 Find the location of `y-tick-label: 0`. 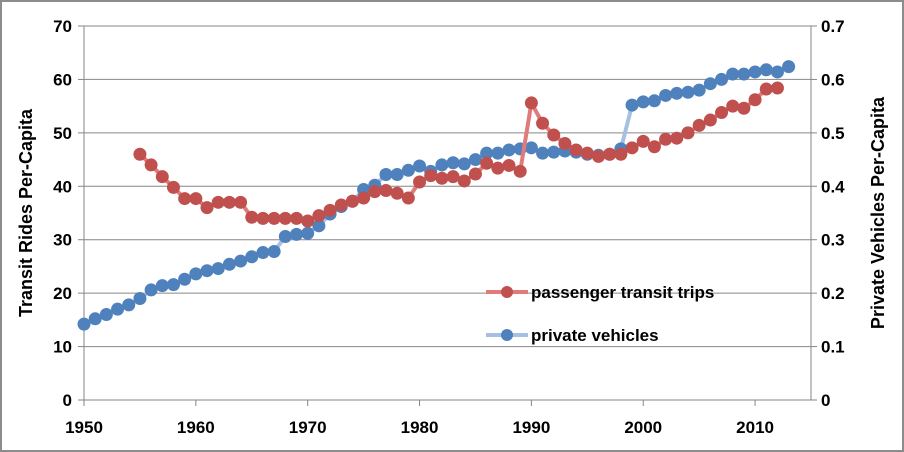

y-tick-label: 0 is located at coordinates (67, 400).